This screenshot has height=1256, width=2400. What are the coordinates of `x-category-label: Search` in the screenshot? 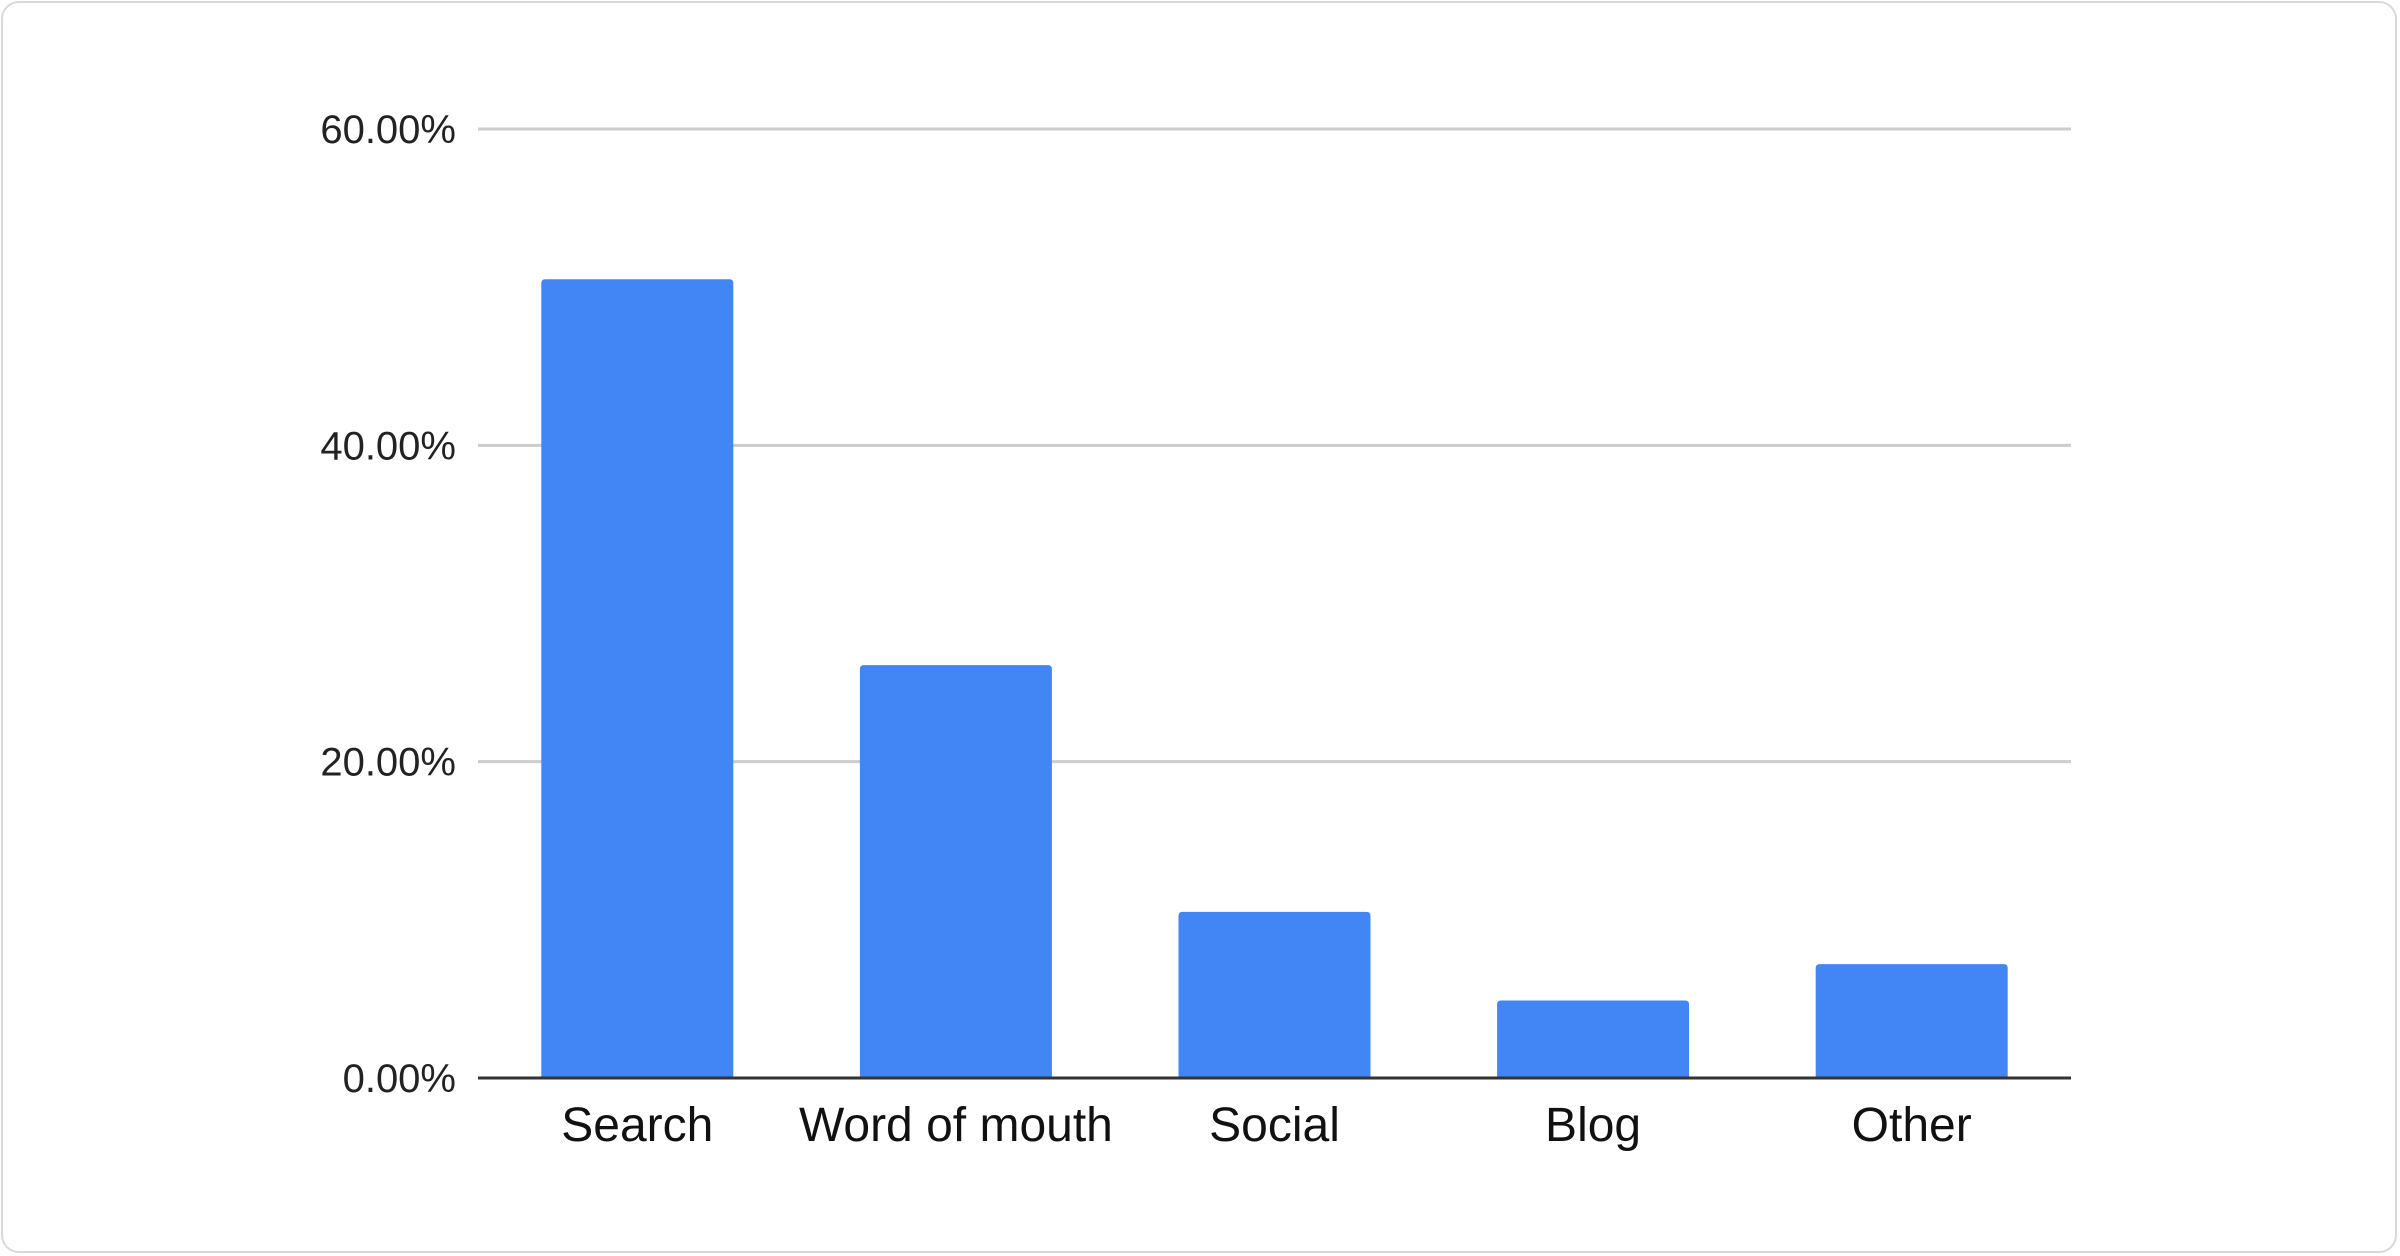 It's located at (637, 1125).